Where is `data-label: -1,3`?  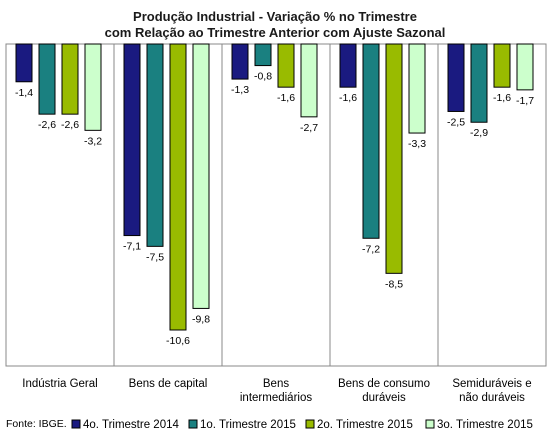
data-label: -1,3 is located at coordinates (240, 90).